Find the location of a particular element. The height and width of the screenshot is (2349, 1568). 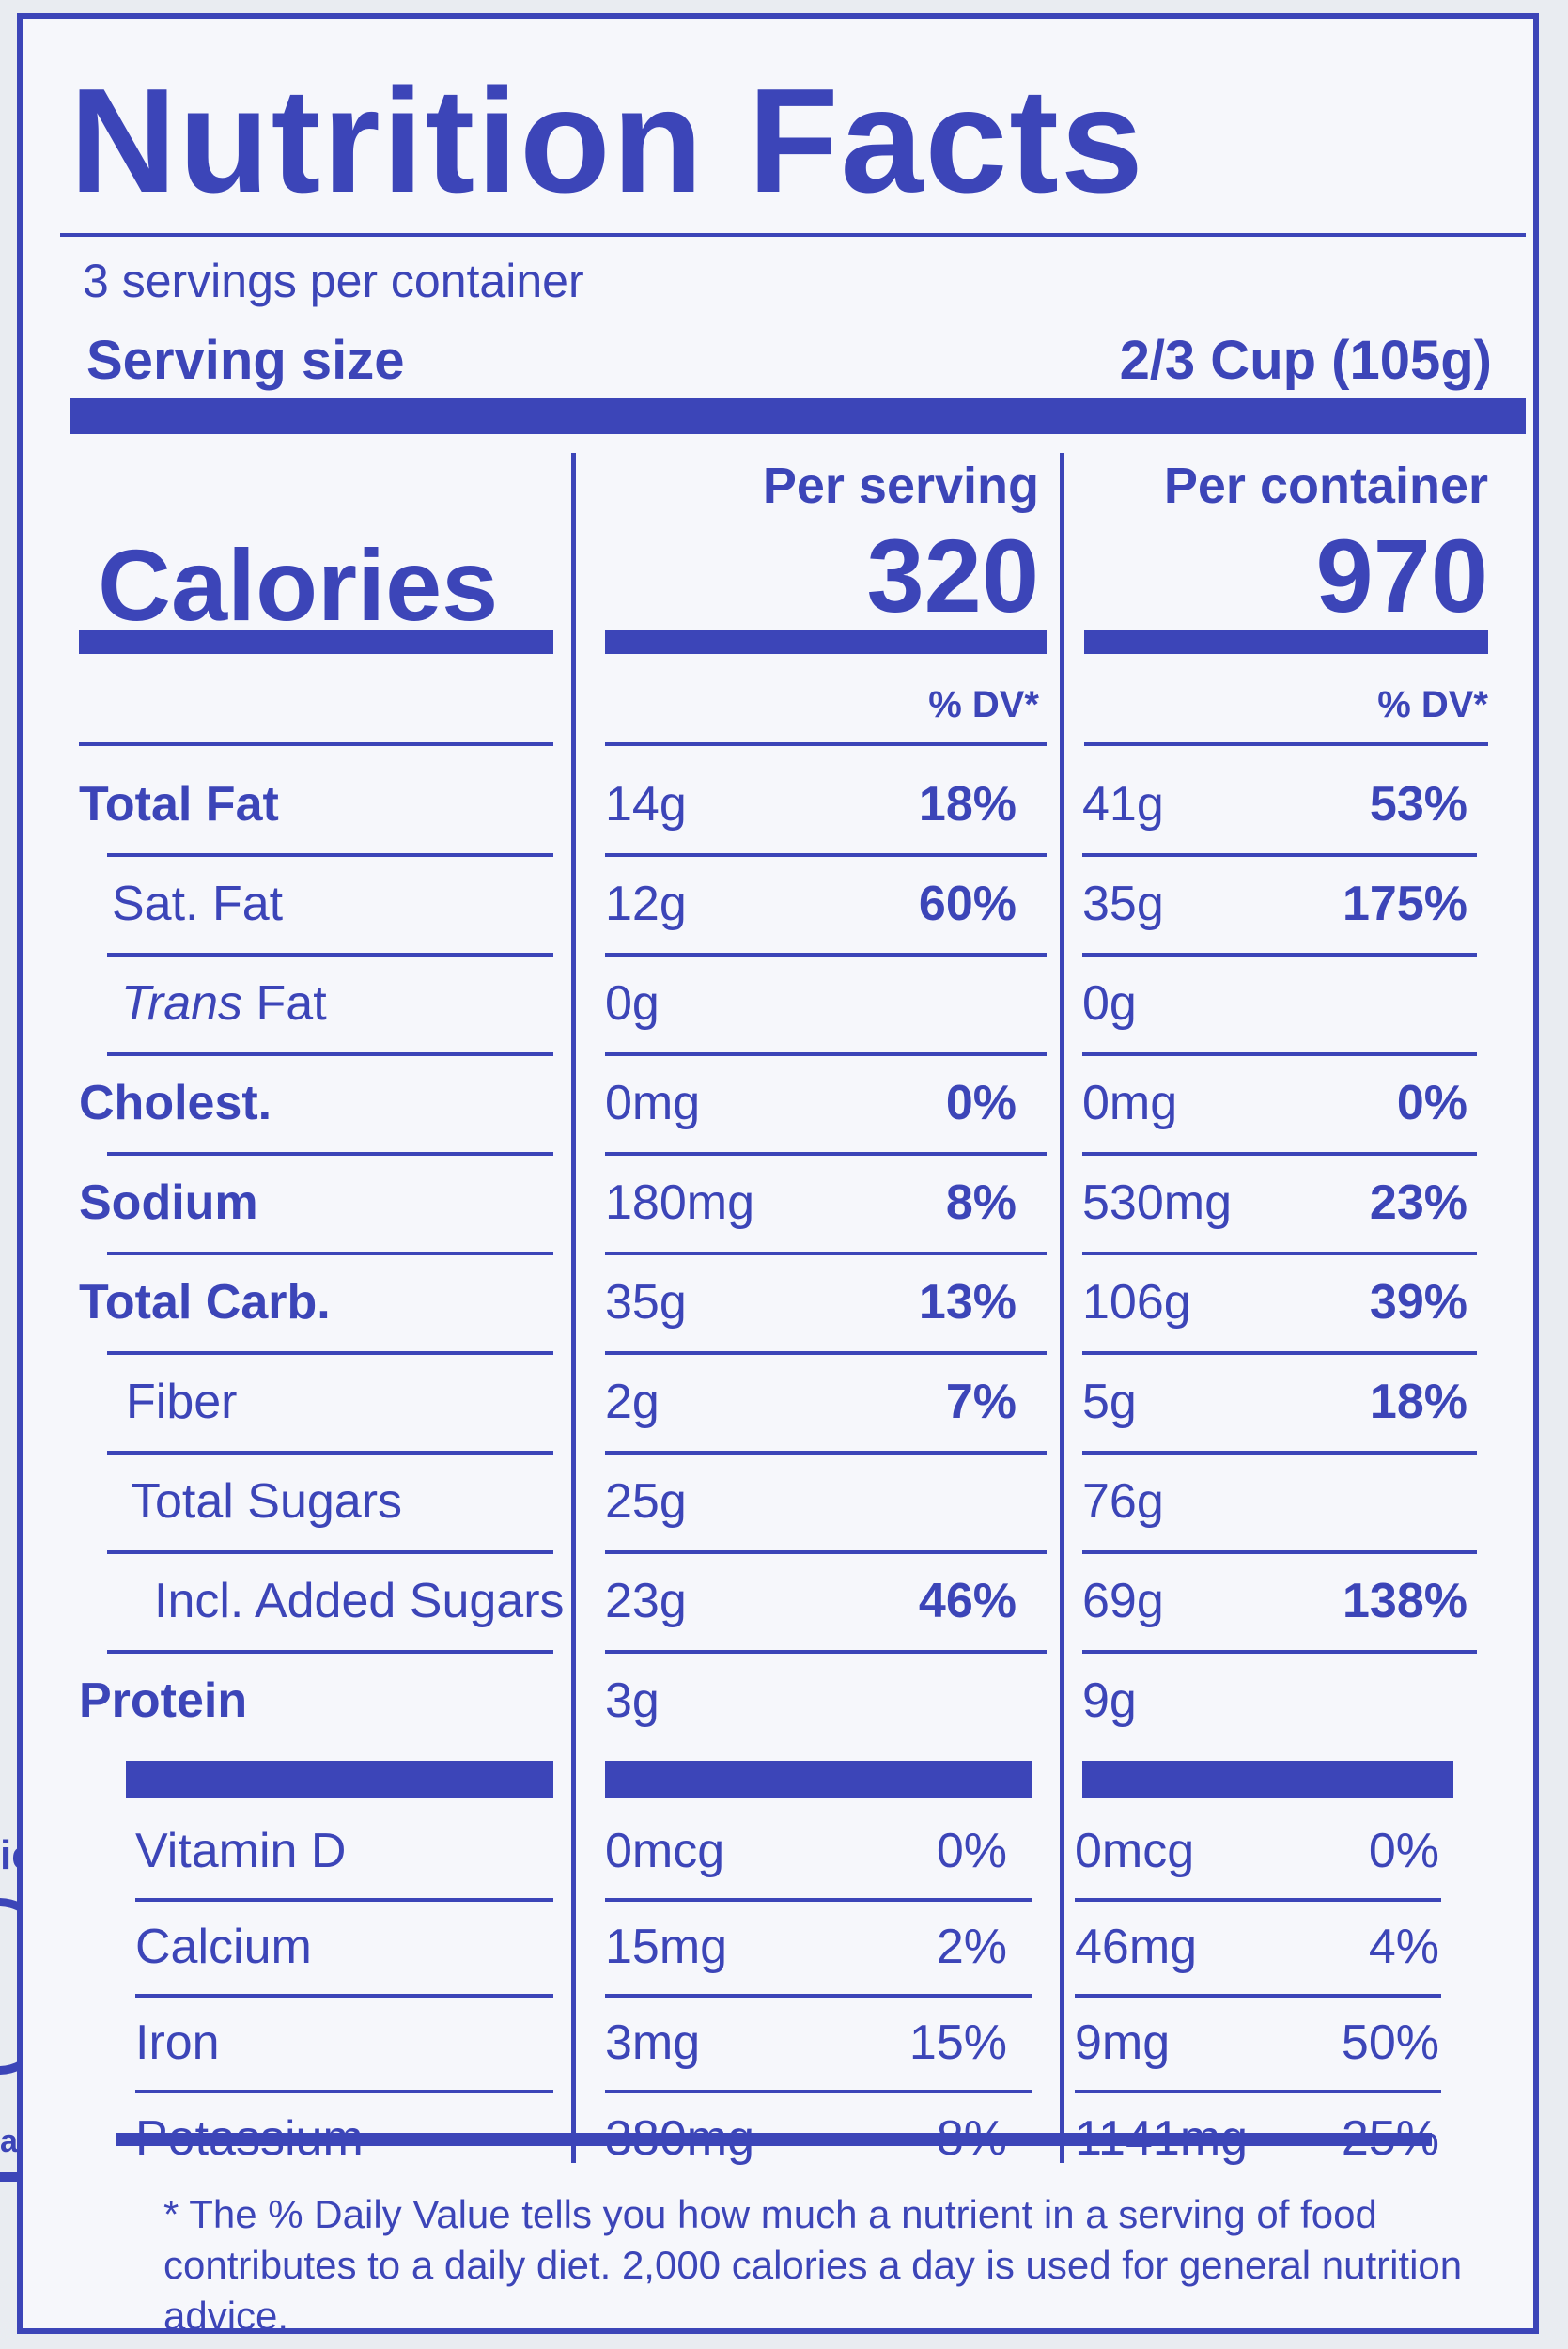

vitamin-container-dv: 4% is located at coordinates (1403, 1947).